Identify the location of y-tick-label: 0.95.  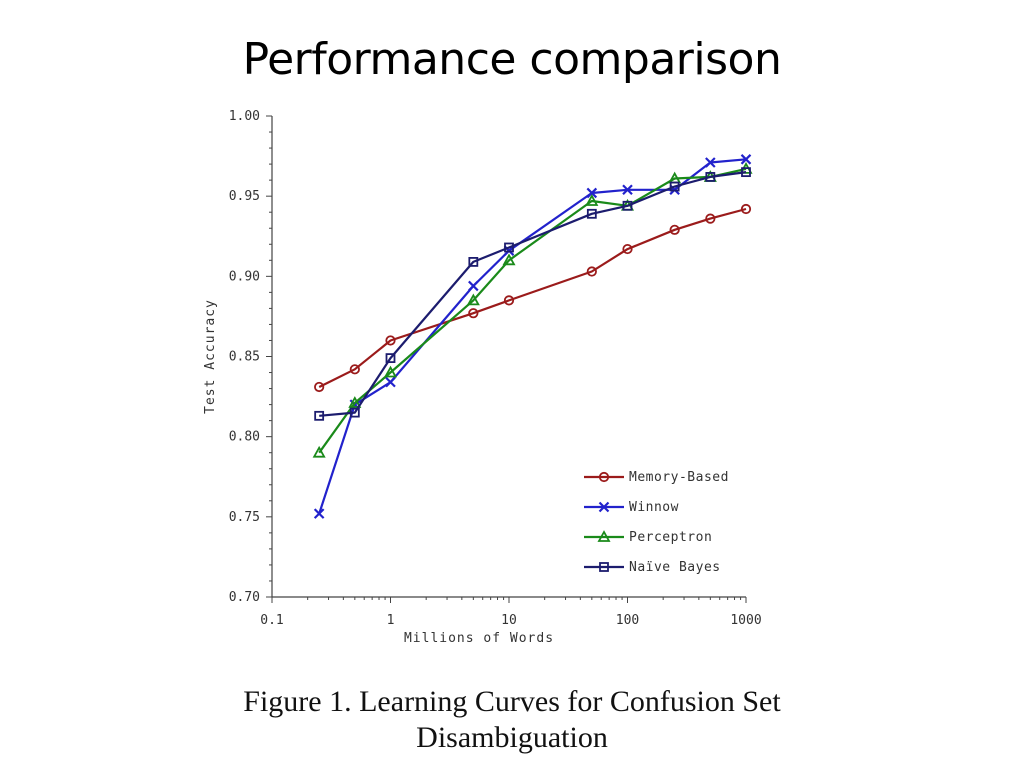
(244, 196).